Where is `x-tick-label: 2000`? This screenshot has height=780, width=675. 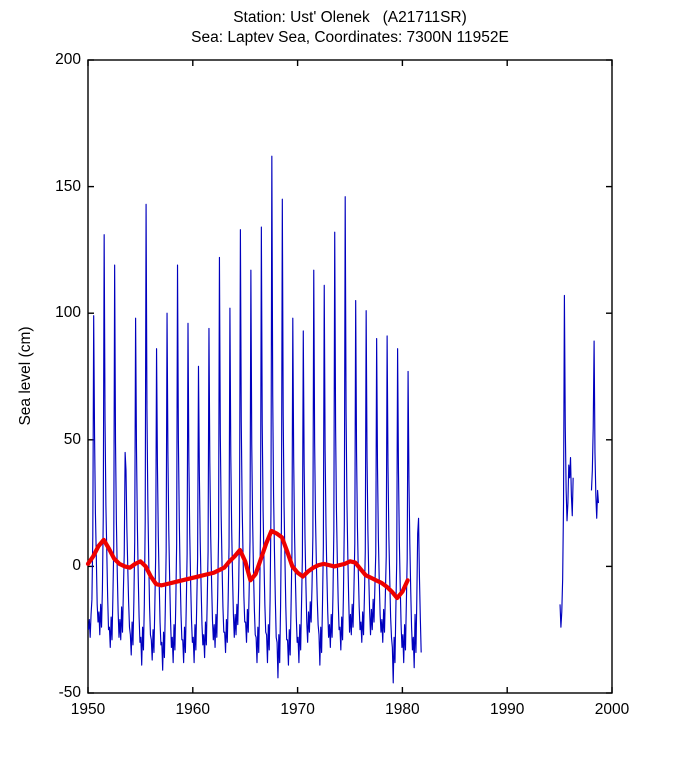 x-tick-label: 2000 is located at coordinates (612, 709).